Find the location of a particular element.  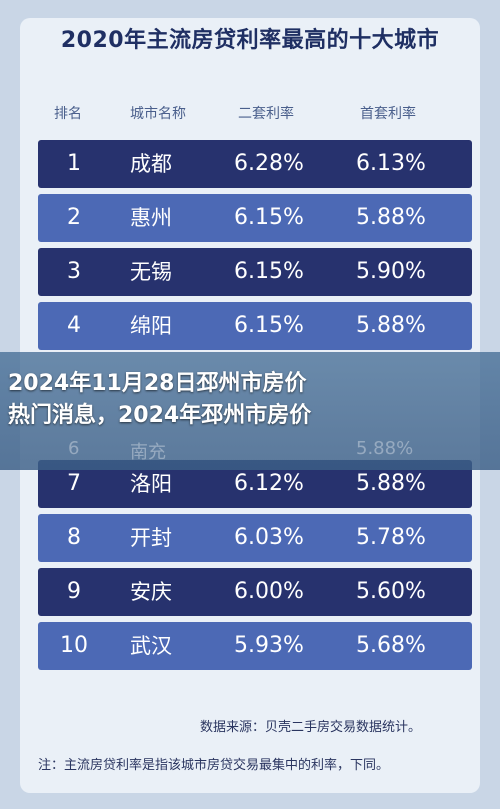

table-row: 9 安庆 6.00% 5.60% is located at coordinates (255, 592).